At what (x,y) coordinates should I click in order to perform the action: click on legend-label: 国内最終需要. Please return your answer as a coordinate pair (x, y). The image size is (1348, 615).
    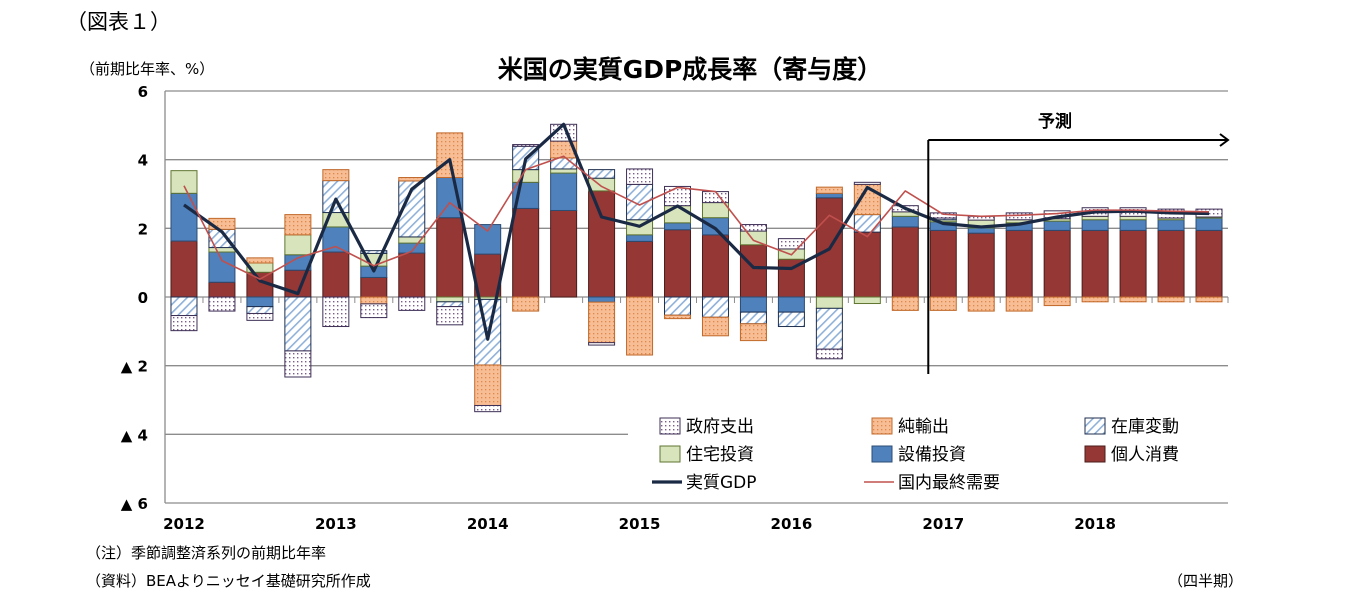
    Looking at the image, I should click on (949, 483).